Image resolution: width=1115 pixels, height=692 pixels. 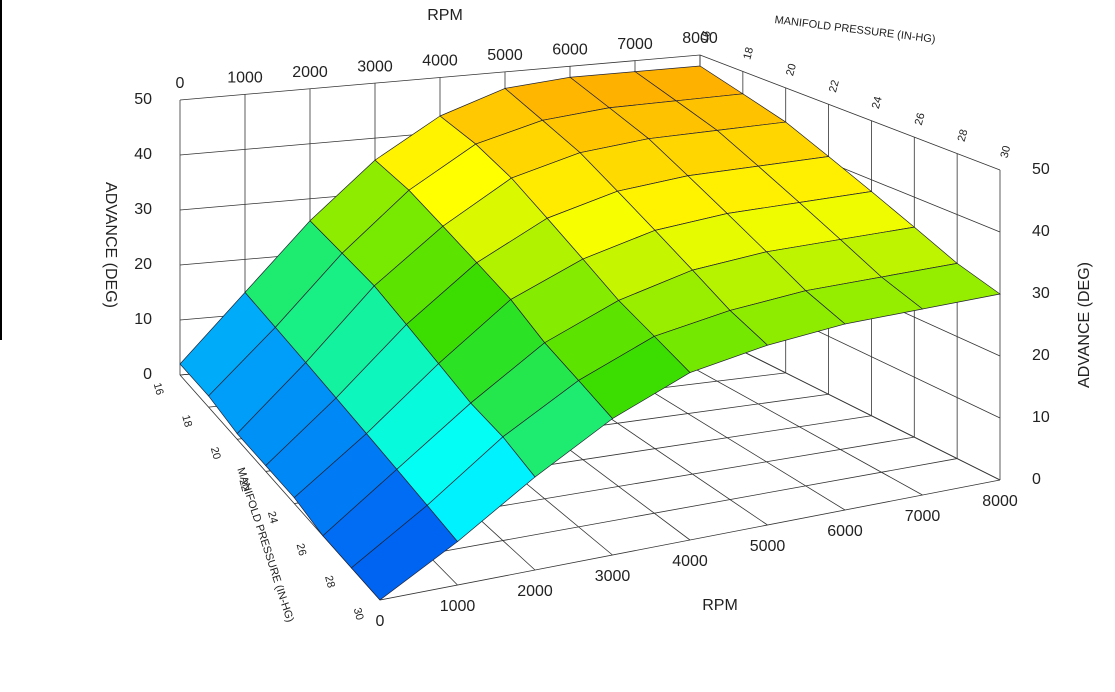 What do you see at coordinates (1041, 293) in the screenshot?
I see `z-tick-label-right: 30` at bounding box center [1041, 293].